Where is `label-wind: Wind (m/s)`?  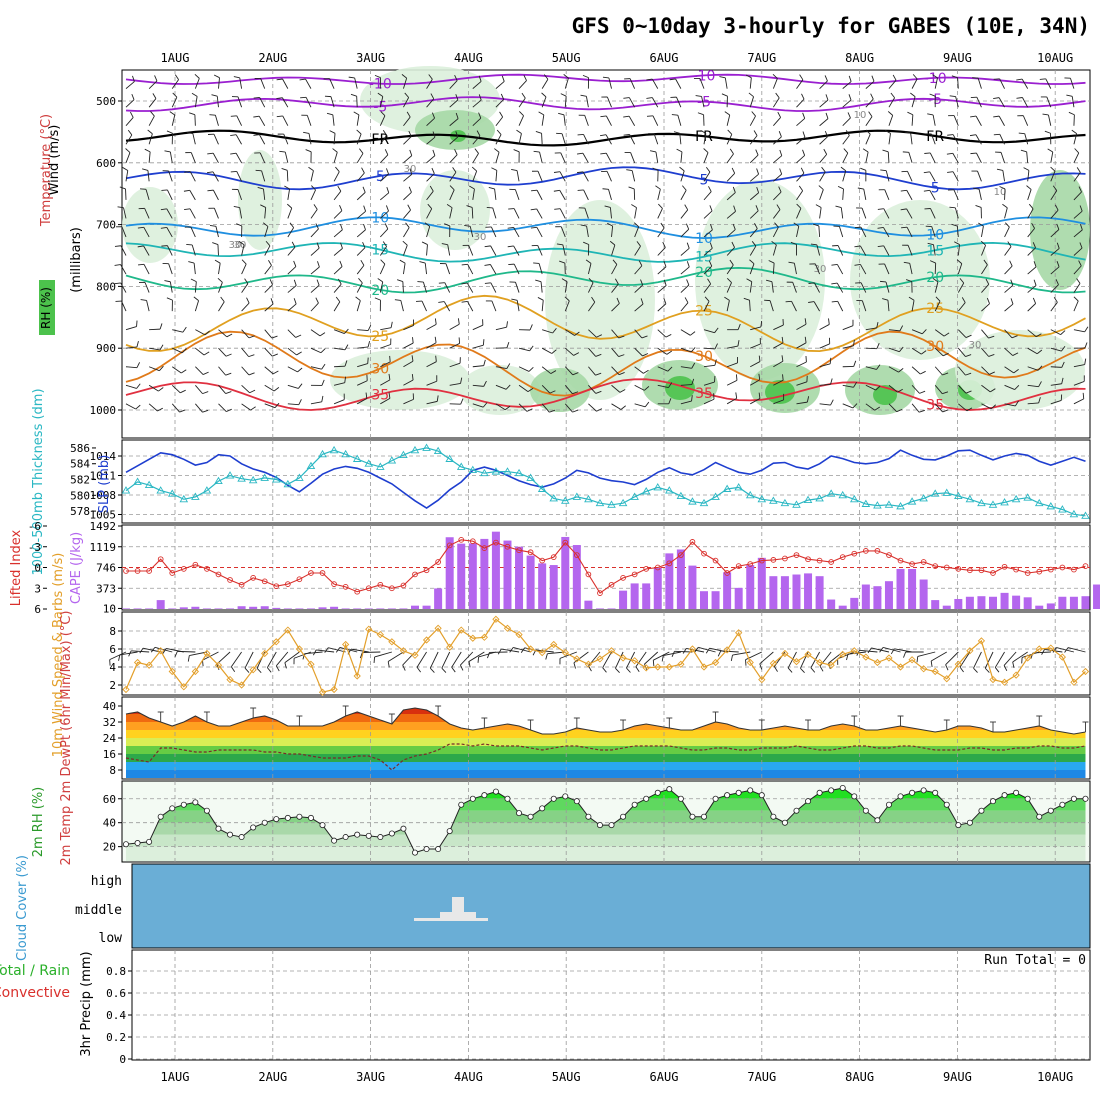 label-wind: Wind (m/s) is located at coordinates (54, 160).